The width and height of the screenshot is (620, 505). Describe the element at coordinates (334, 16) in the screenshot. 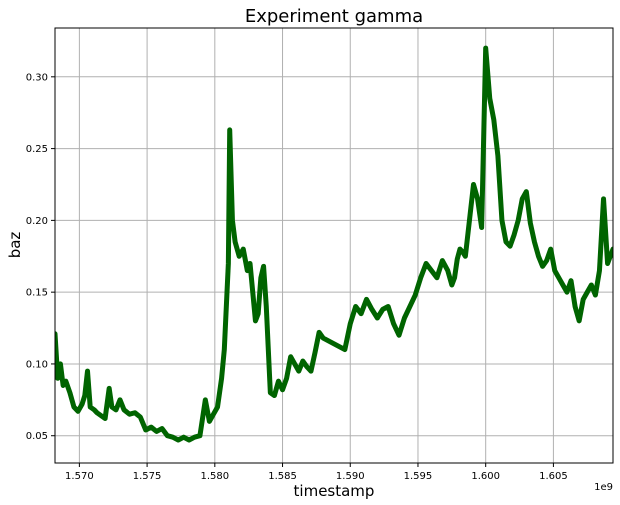

I see `chart-title: Experiment gamma` at that location.